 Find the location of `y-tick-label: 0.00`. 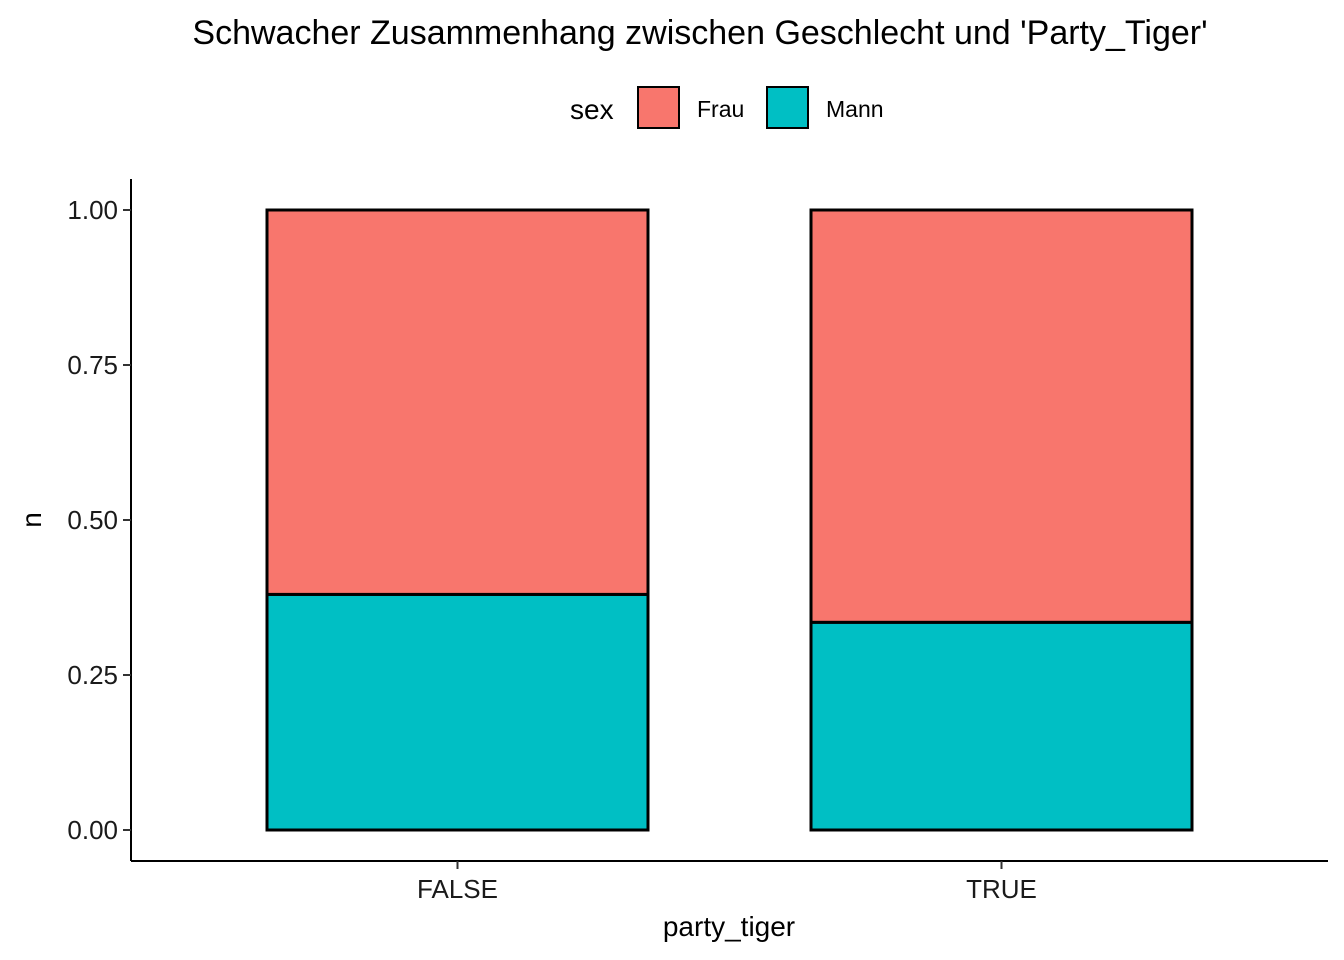

y-tick-label: 0.00 is located at coordinates (92, 830).